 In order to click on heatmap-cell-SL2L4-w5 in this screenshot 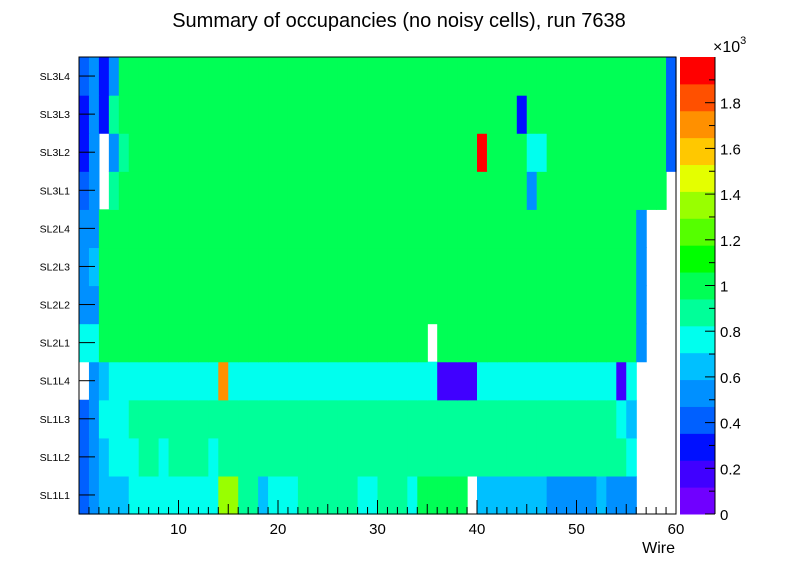, I will do `click(124, 229)`.